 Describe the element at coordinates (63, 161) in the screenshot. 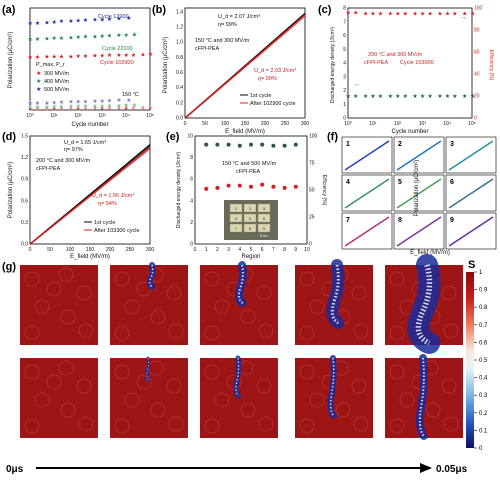

I see `panel-d-cond: 200 °C and 300 MV/m` at that location.